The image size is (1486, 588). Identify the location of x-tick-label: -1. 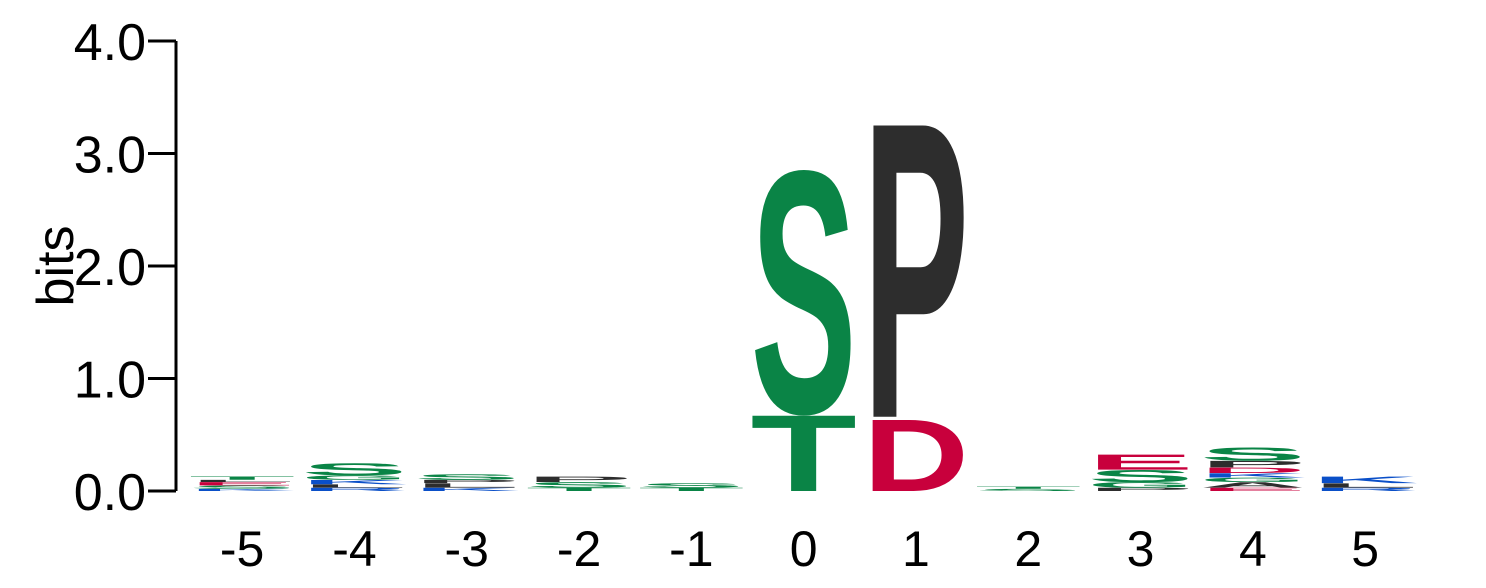
(691, 549).